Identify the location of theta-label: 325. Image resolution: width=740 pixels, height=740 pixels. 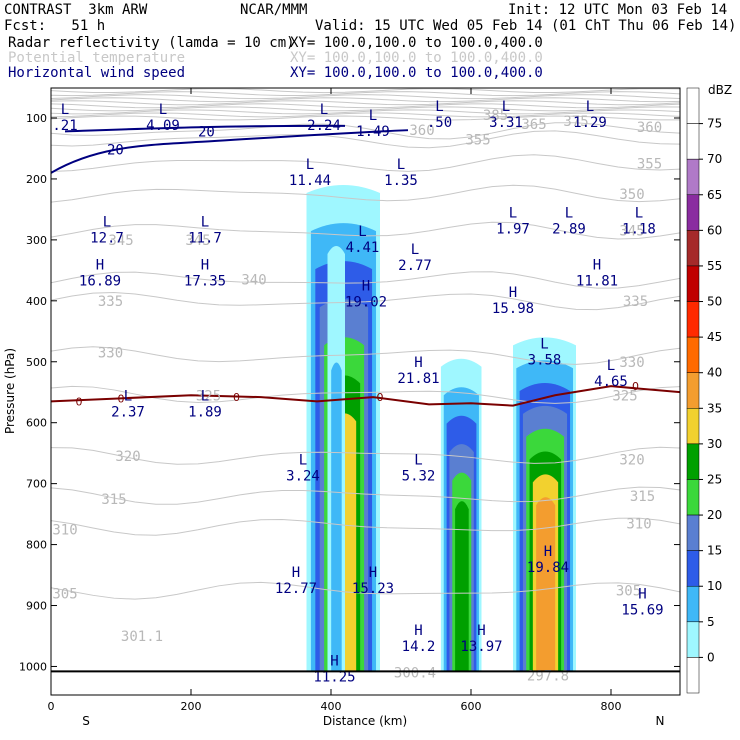
(208, 396).